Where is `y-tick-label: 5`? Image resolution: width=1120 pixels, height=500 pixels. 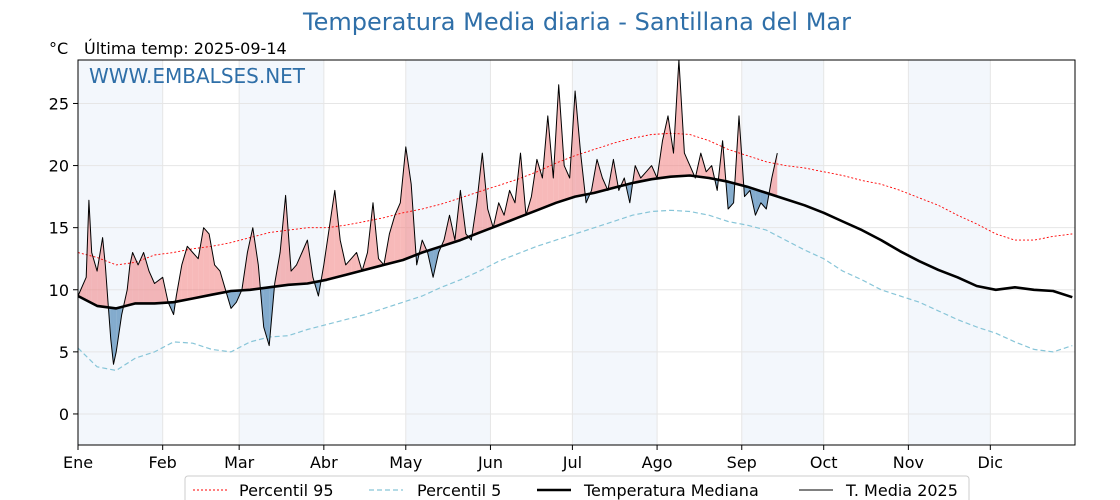 y-tick-label: 5 is located at coordinates (64, 352).